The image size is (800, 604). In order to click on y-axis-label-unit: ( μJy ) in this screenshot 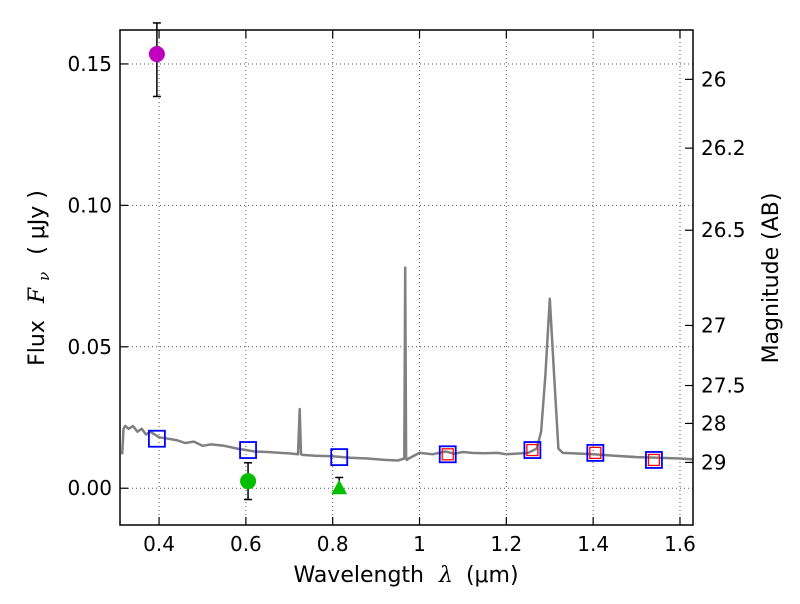, I will do `click(37, 222)`.